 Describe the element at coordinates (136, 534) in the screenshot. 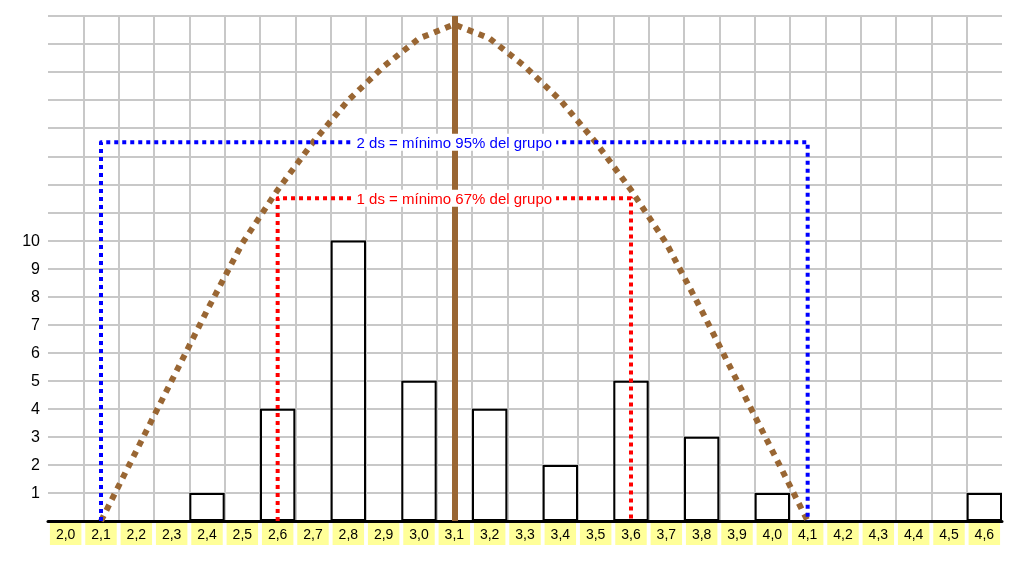

I see `x-tick-label: 2,2` at that location.